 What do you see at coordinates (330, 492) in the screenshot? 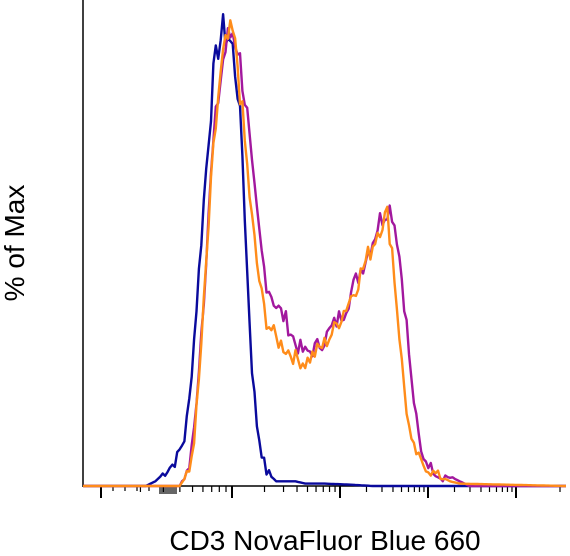
I see `x-axis-ticks` at bounding box center [330, 492].